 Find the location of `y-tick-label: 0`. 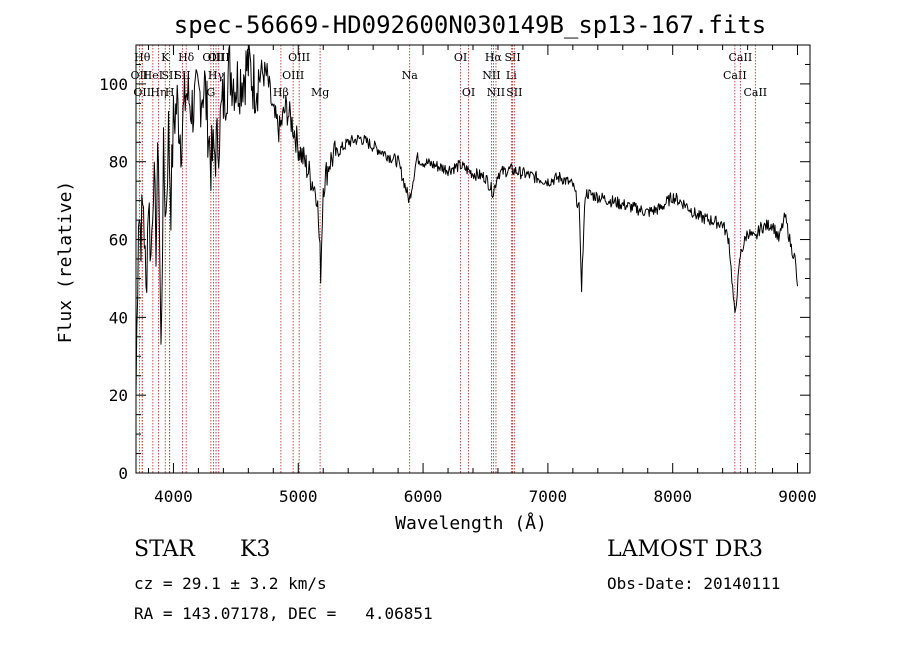

y-tick-label: 0 is located at coordinates (123, 473).